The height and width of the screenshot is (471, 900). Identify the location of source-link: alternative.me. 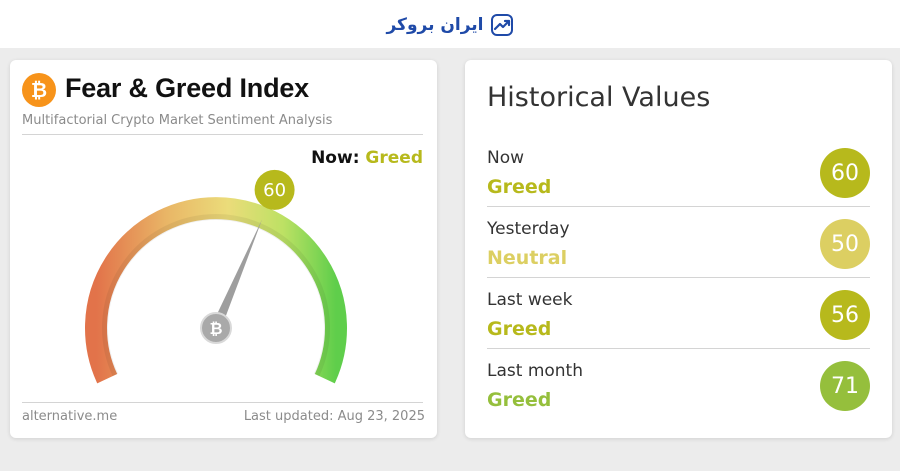
(70, 416).